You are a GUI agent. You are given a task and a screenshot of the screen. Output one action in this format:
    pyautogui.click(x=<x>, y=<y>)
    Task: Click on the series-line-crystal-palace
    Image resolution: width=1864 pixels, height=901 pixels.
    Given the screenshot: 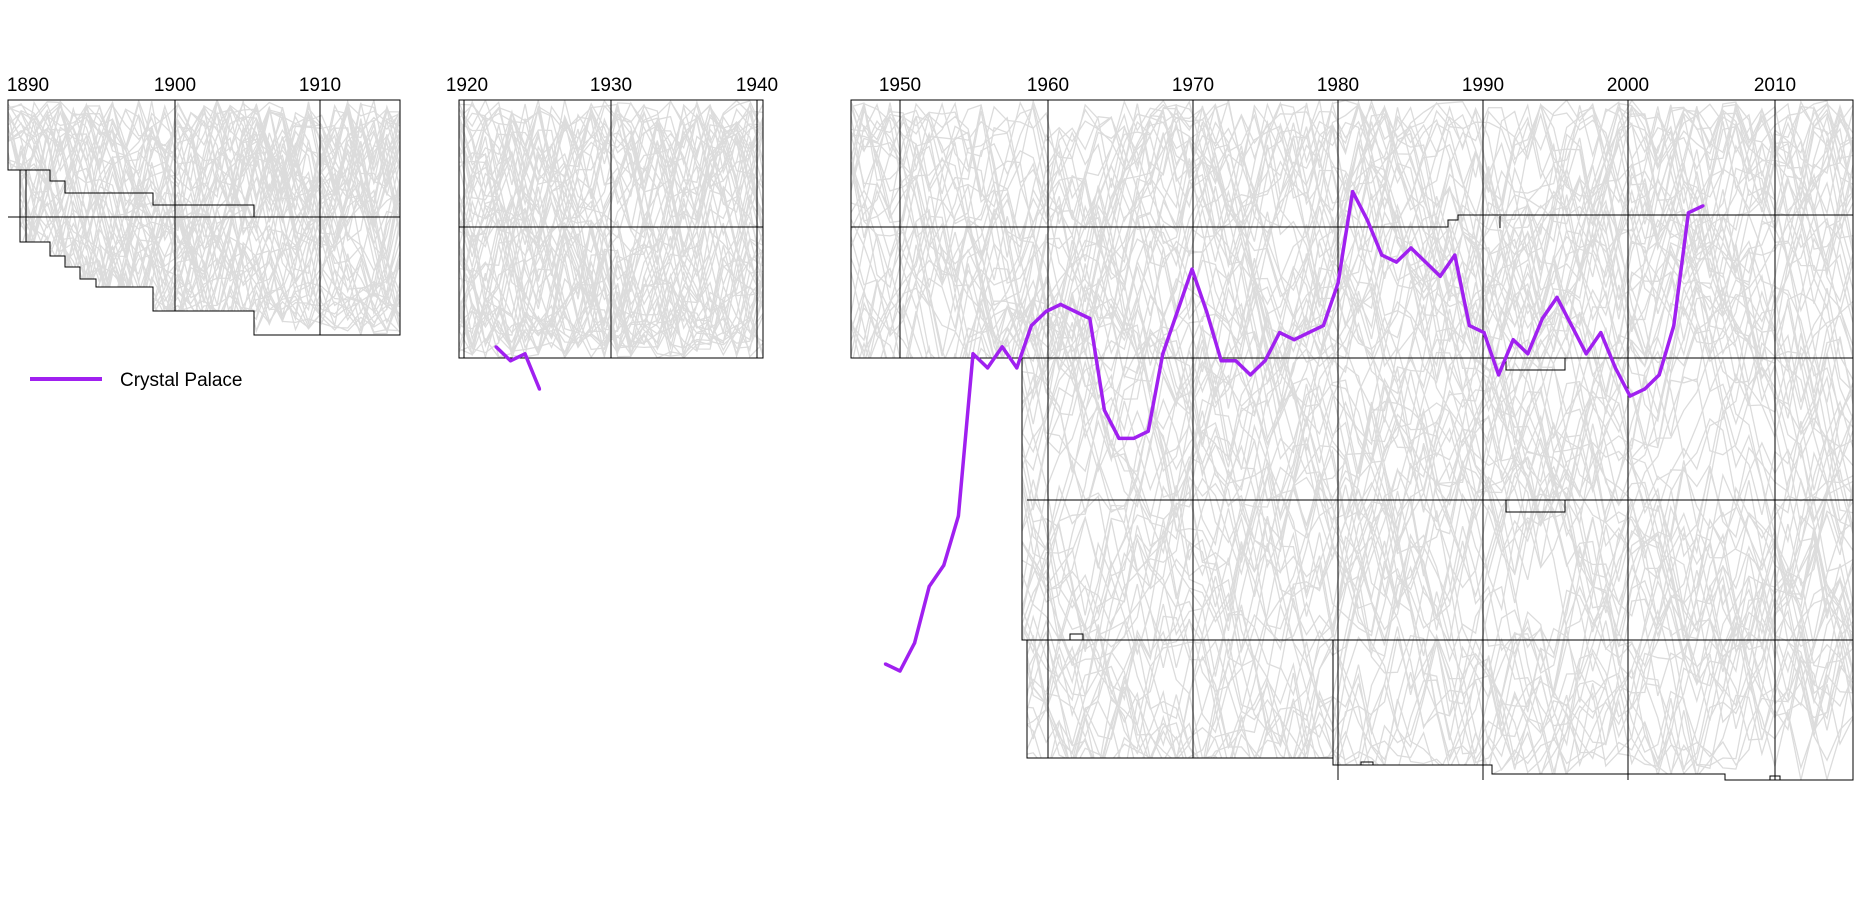 What is the action you would take?
    pyautogui.click(x=518, y=367)
    